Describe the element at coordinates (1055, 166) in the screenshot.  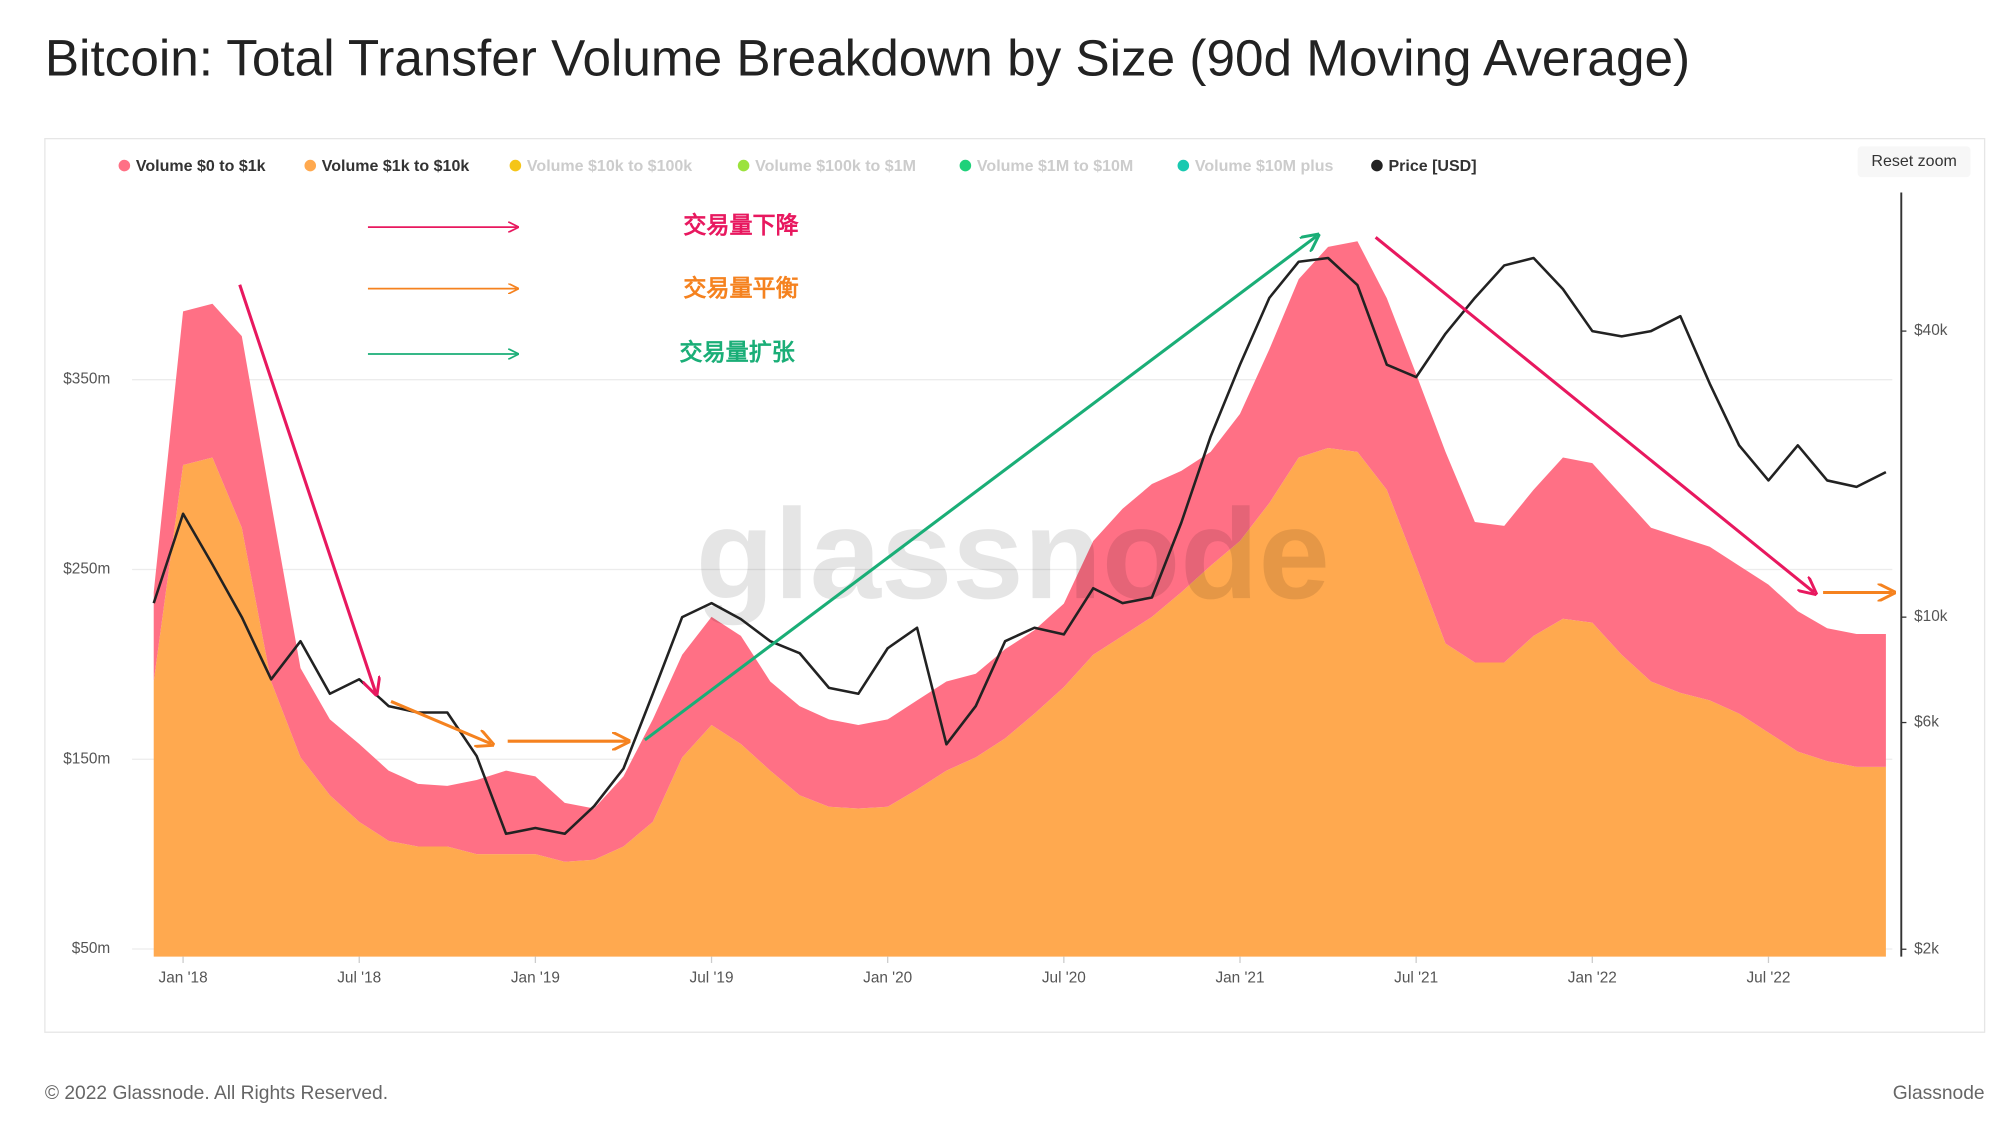
I see `legend-label: Volume $1M to $10M` at that location.